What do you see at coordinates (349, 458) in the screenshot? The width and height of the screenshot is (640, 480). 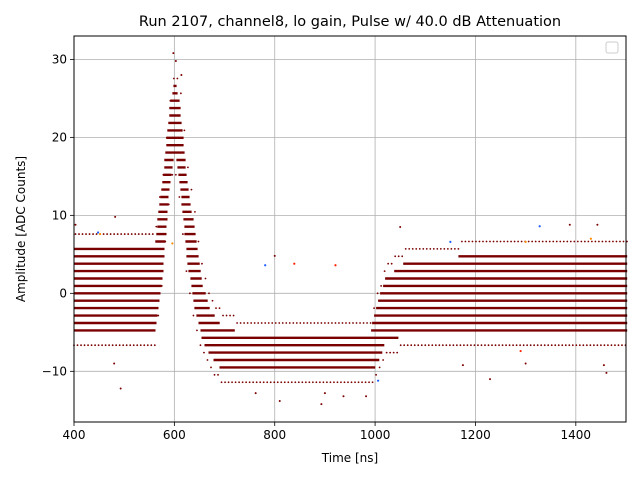 I see `x-axis-label: Time [ns]` at bounding box center [349, 458].